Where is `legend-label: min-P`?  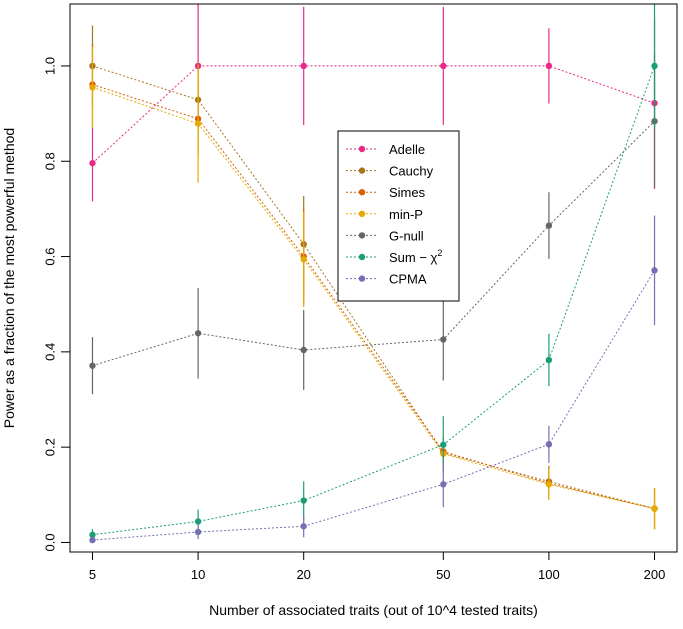
legend-label: min-P is located at coordinates (406, 214).